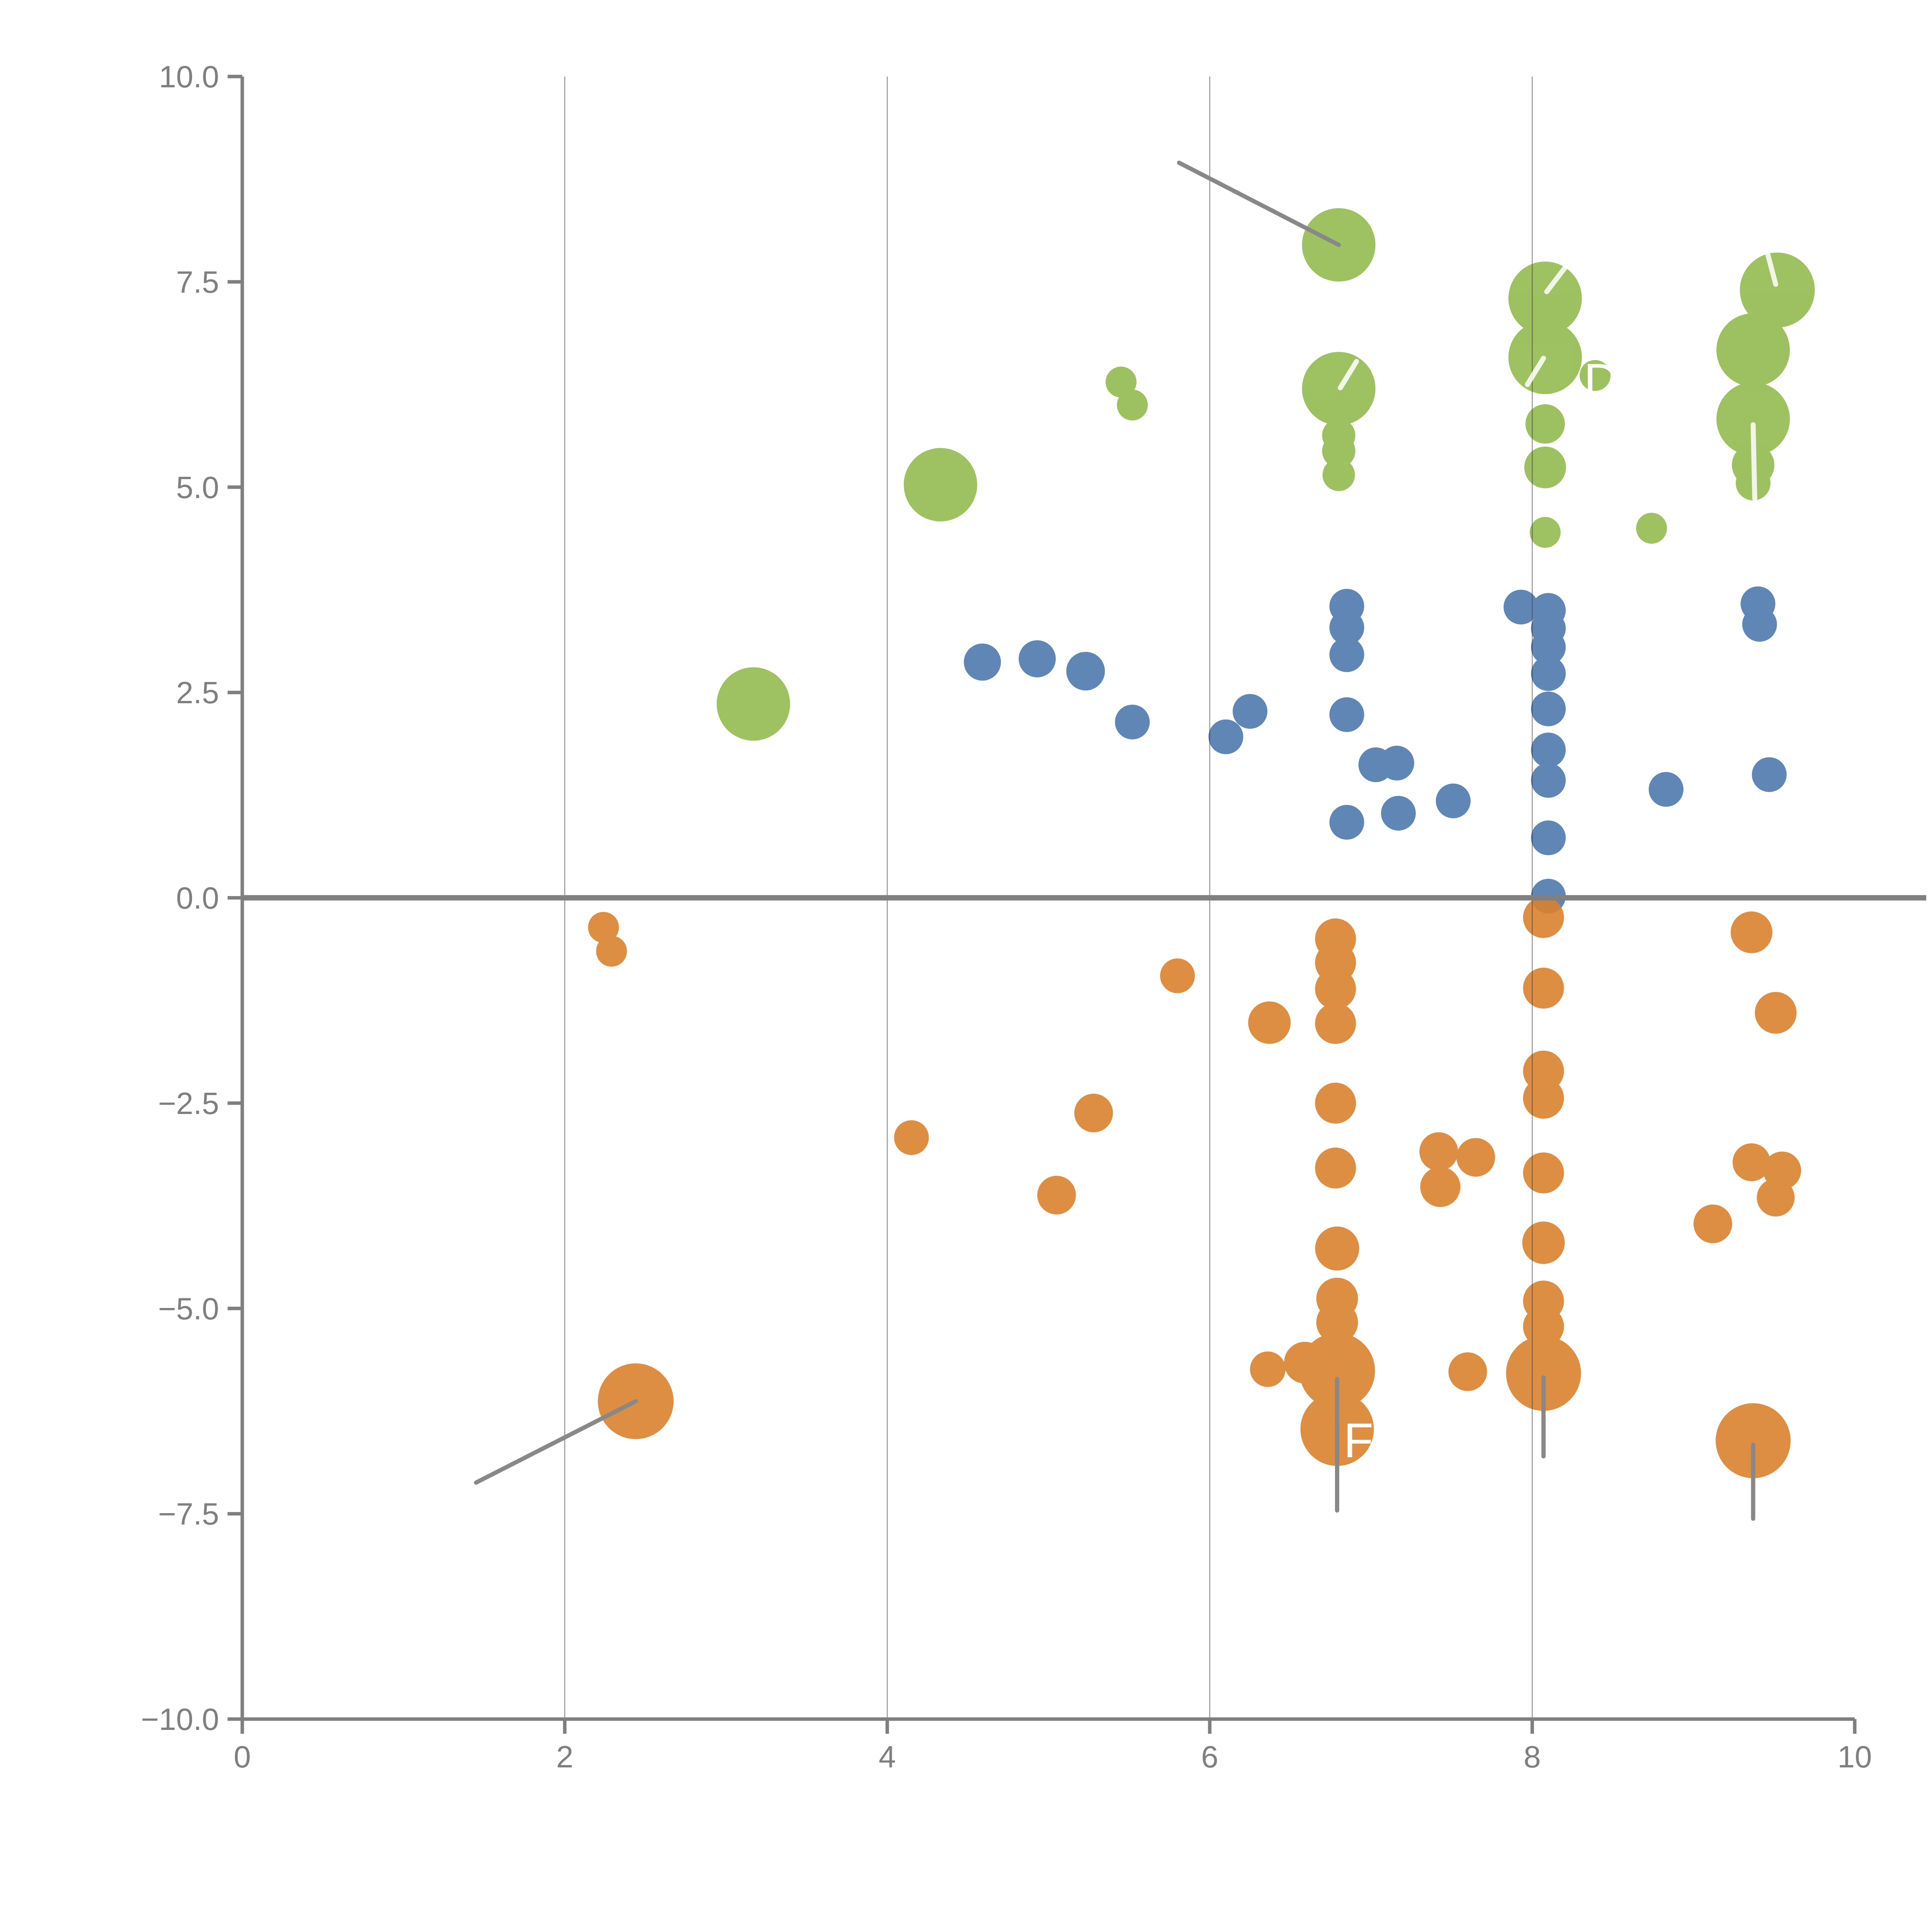 The width and height of the screenshot is (1932, 1932). What do you see at coordinates (243, 1757) in the screenshot?
I see `x-tick-label-0: 0` at bounding box center [243, 1757].